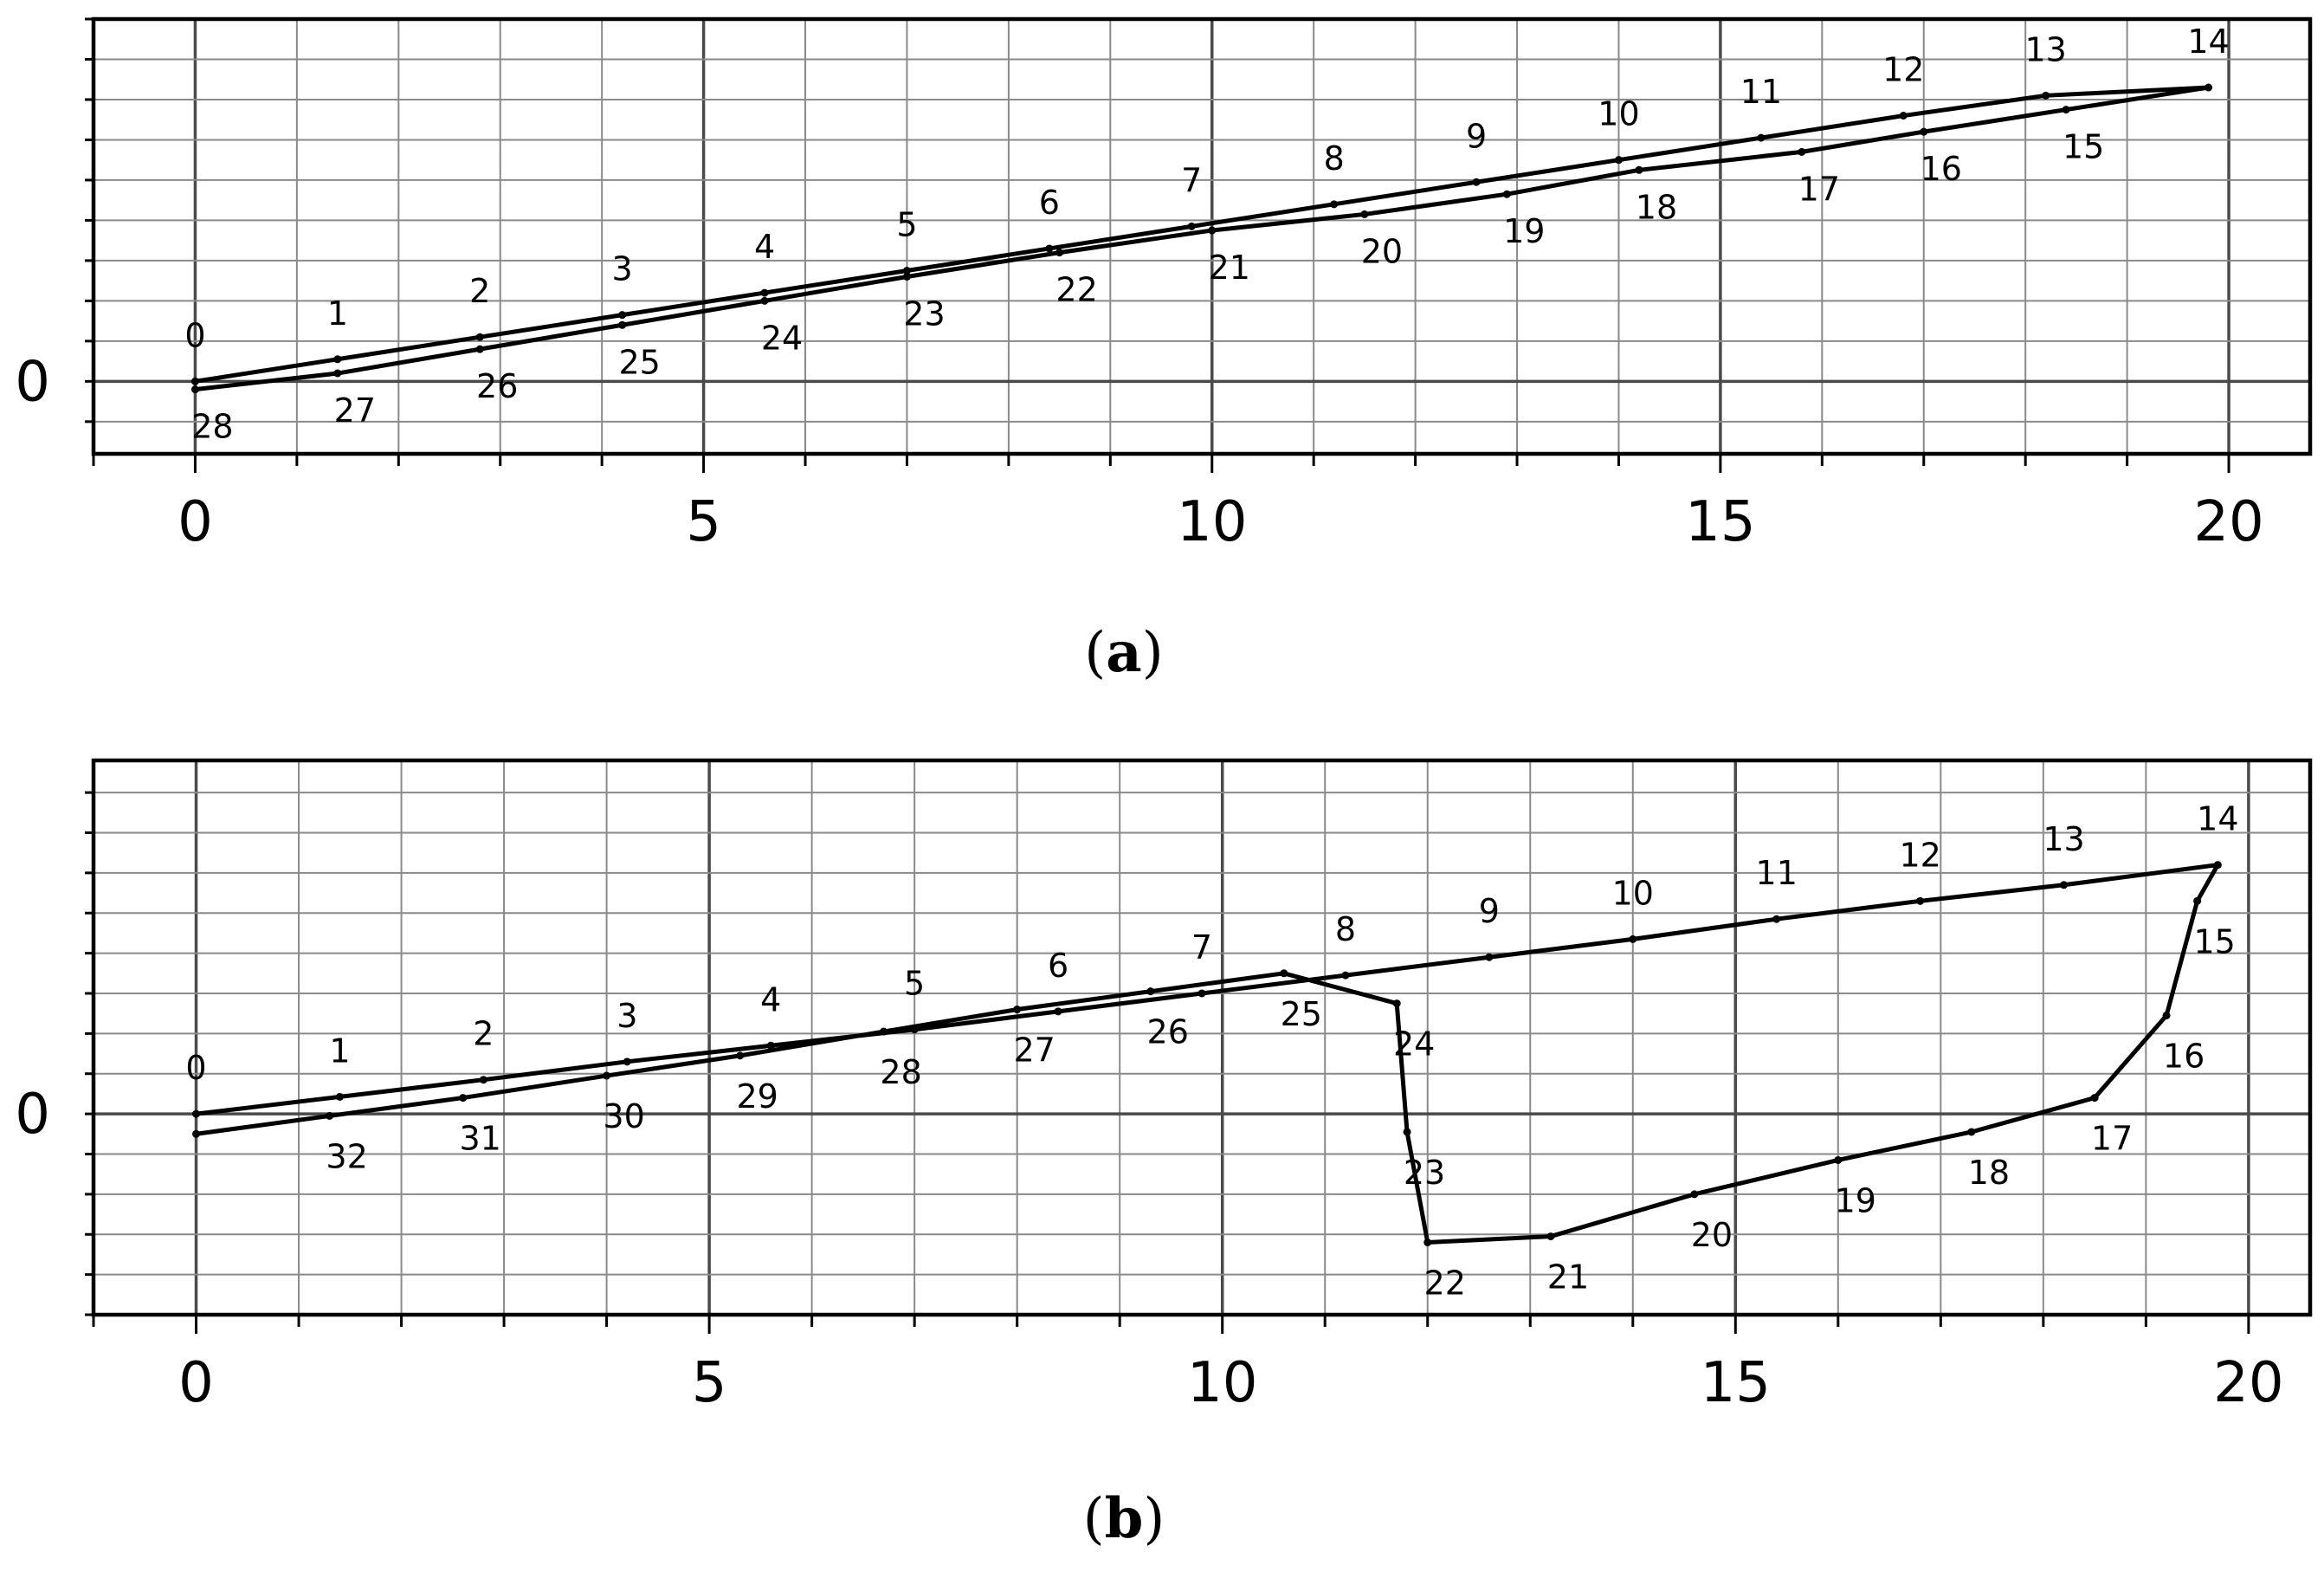 This screenshot has height=1578, width=2324. What do you see at coordinates (624, 1116) in the screenshot?
I see `point-label: 30` at bounding box center [624, 1116].